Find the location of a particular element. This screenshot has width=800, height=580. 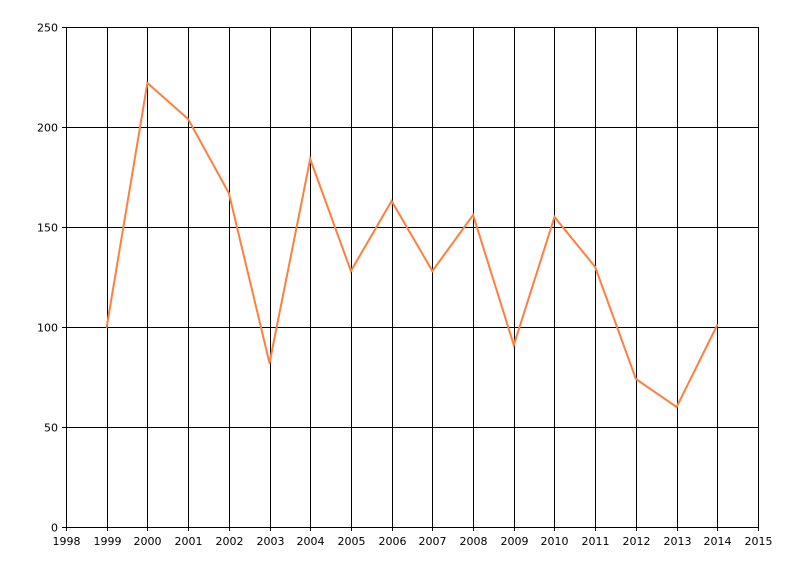

y-tick-label: 50 is located at coordinates (51, 428).